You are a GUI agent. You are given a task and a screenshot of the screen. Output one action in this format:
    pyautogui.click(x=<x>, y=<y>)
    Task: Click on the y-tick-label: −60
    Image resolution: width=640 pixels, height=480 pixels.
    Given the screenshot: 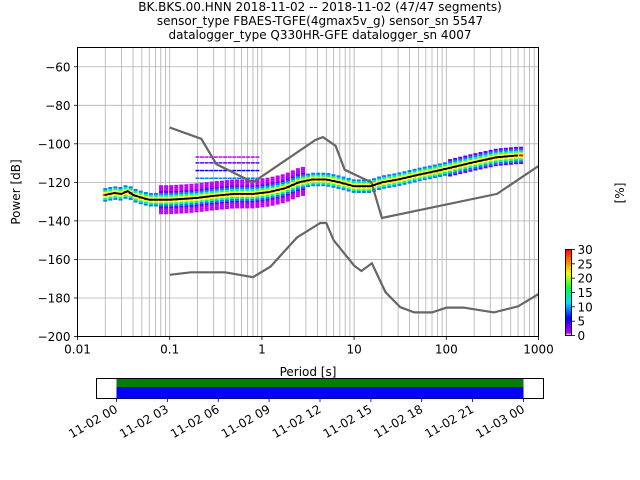 What is the action you would take?
    pyautogui.click(x=57, y=67)
    